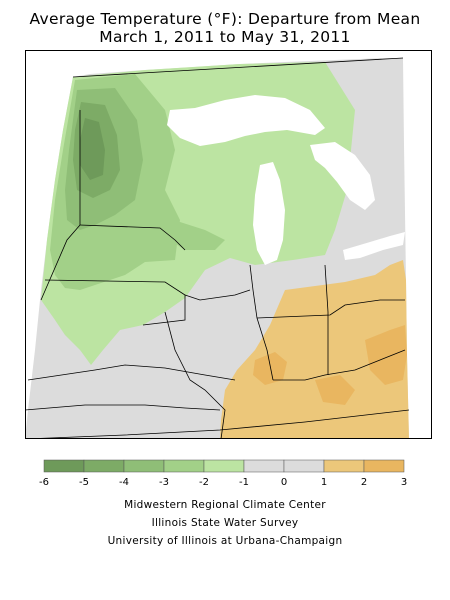  What do you see at coordinates (124, 482) in the screenshot?
I see `legend-tick-label: -4` at bounding box center [124, 482].